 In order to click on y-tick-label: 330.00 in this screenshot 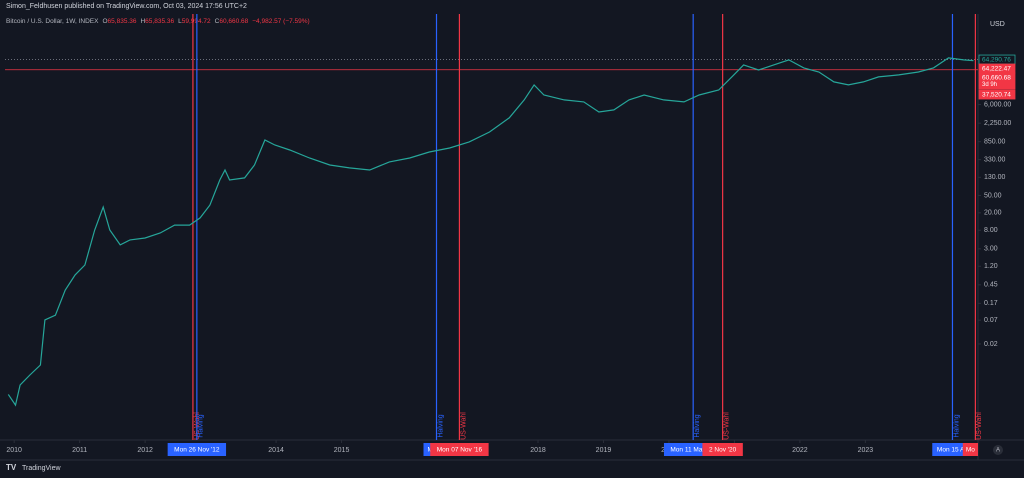, I will do `click(995, 159)`.